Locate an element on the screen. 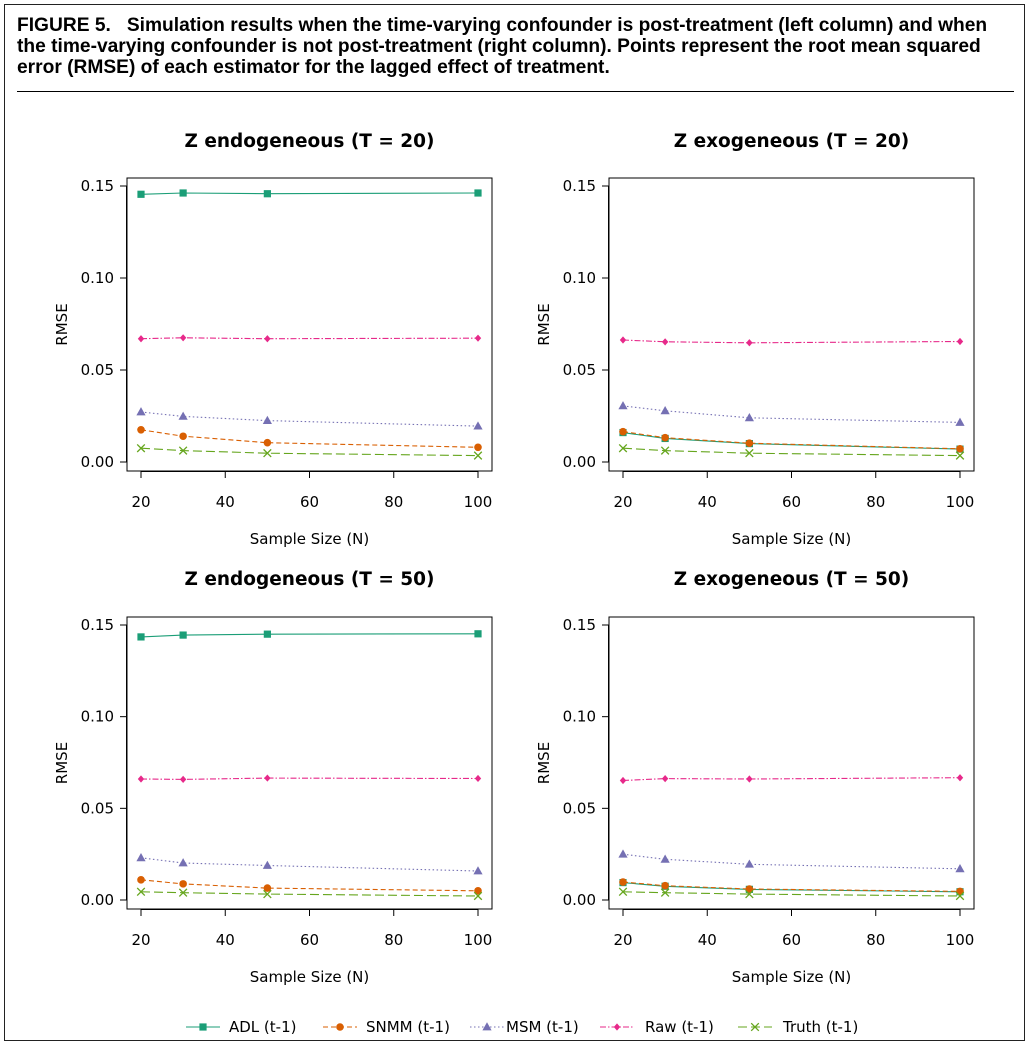  legend-item-raw-t-1: Raw (t-1) is located at coordinates (657, 1027).